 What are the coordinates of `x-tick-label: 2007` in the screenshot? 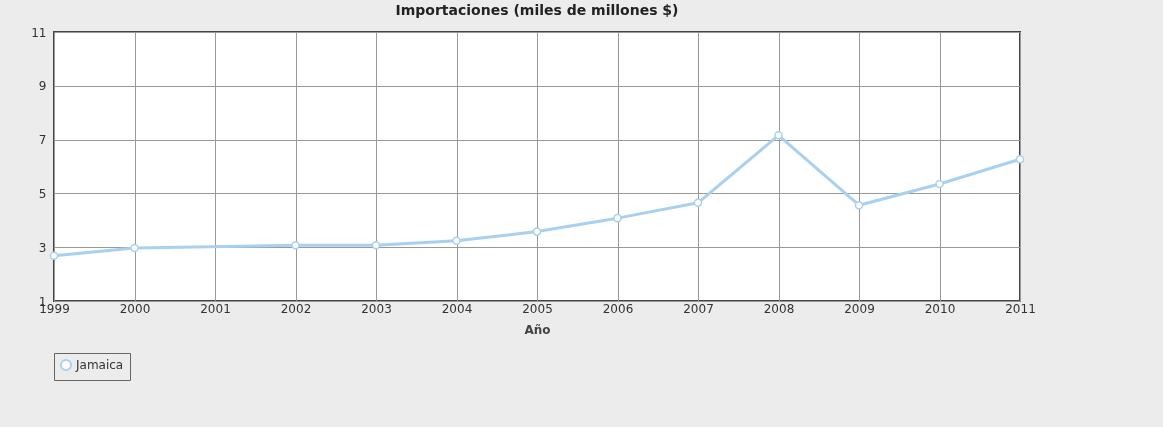 It's located at (698, 308).